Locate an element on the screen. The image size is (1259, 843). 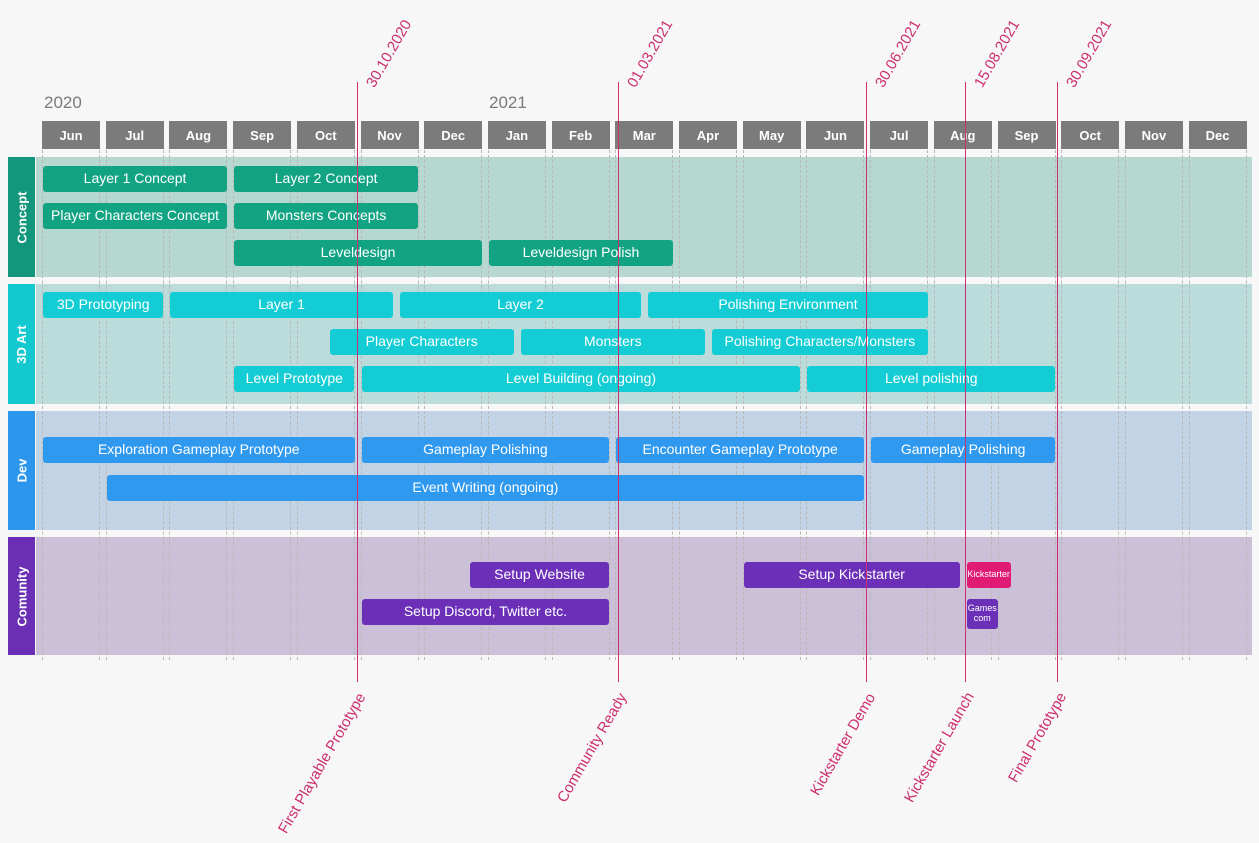
task-bar: Setup Website is located at coordinates (539, 575).